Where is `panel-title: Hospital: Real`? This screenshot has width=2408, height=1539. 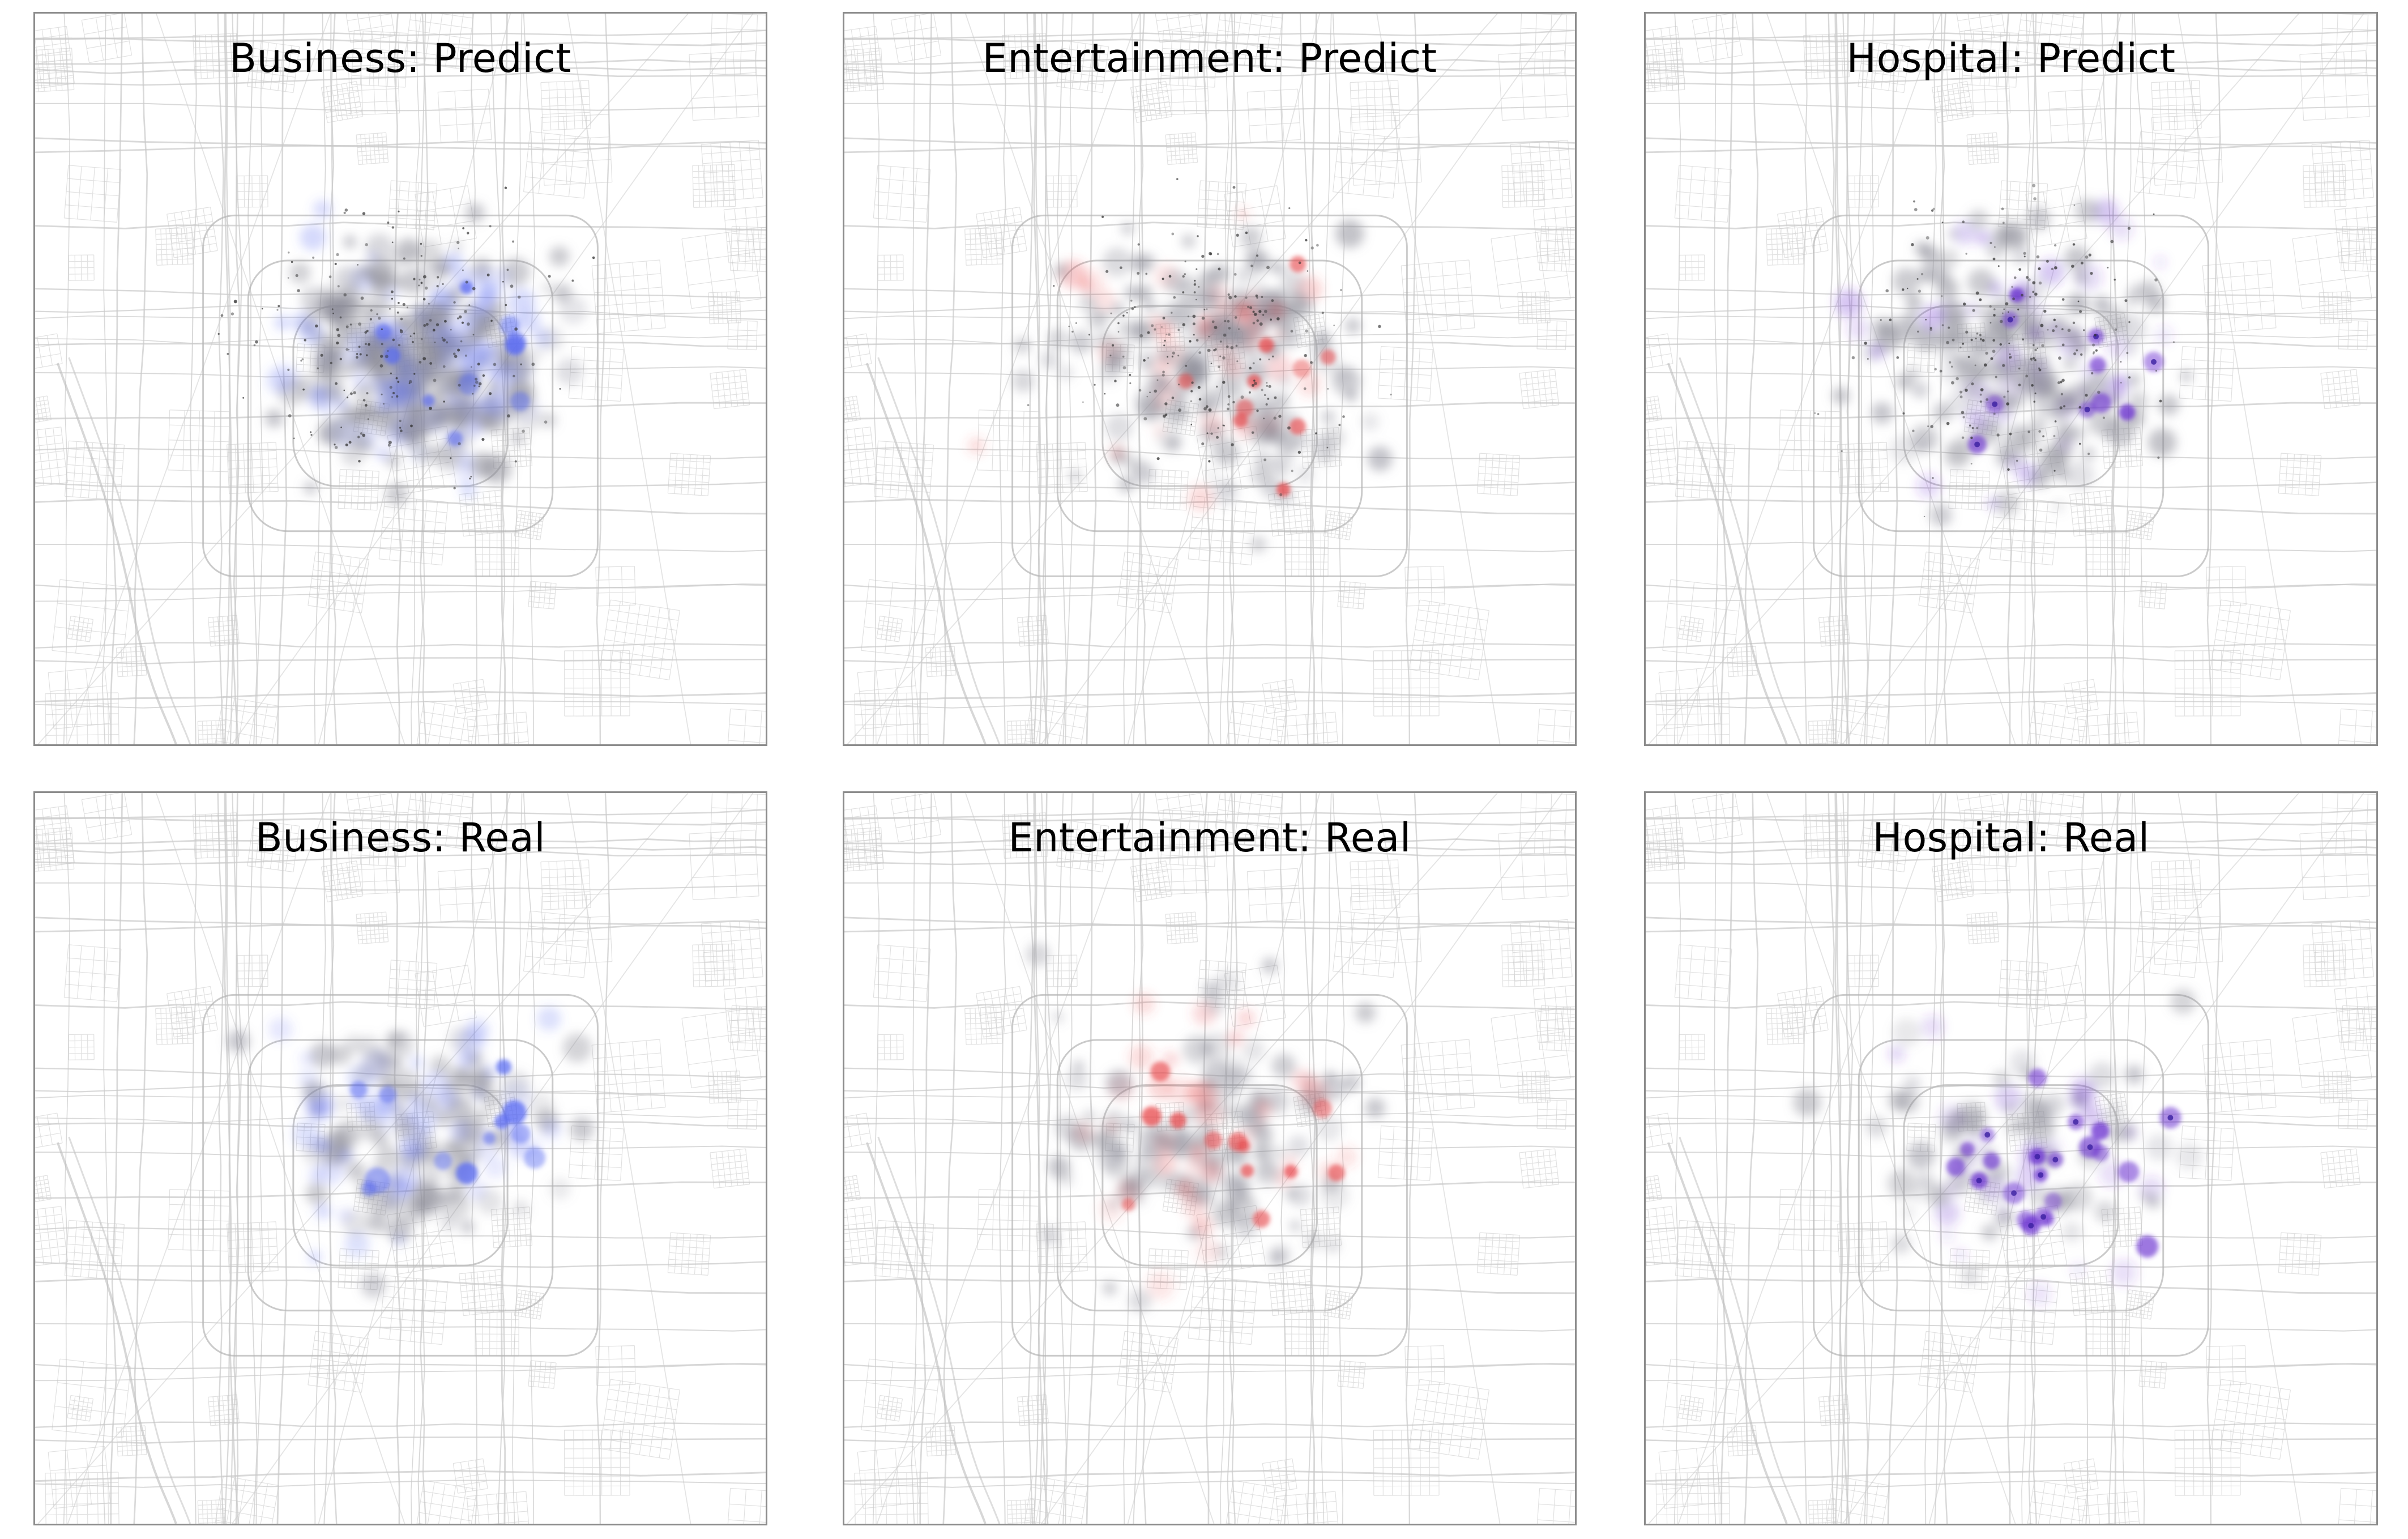 panel-title: Hospital: Real is located at coordinates (2011, 838).